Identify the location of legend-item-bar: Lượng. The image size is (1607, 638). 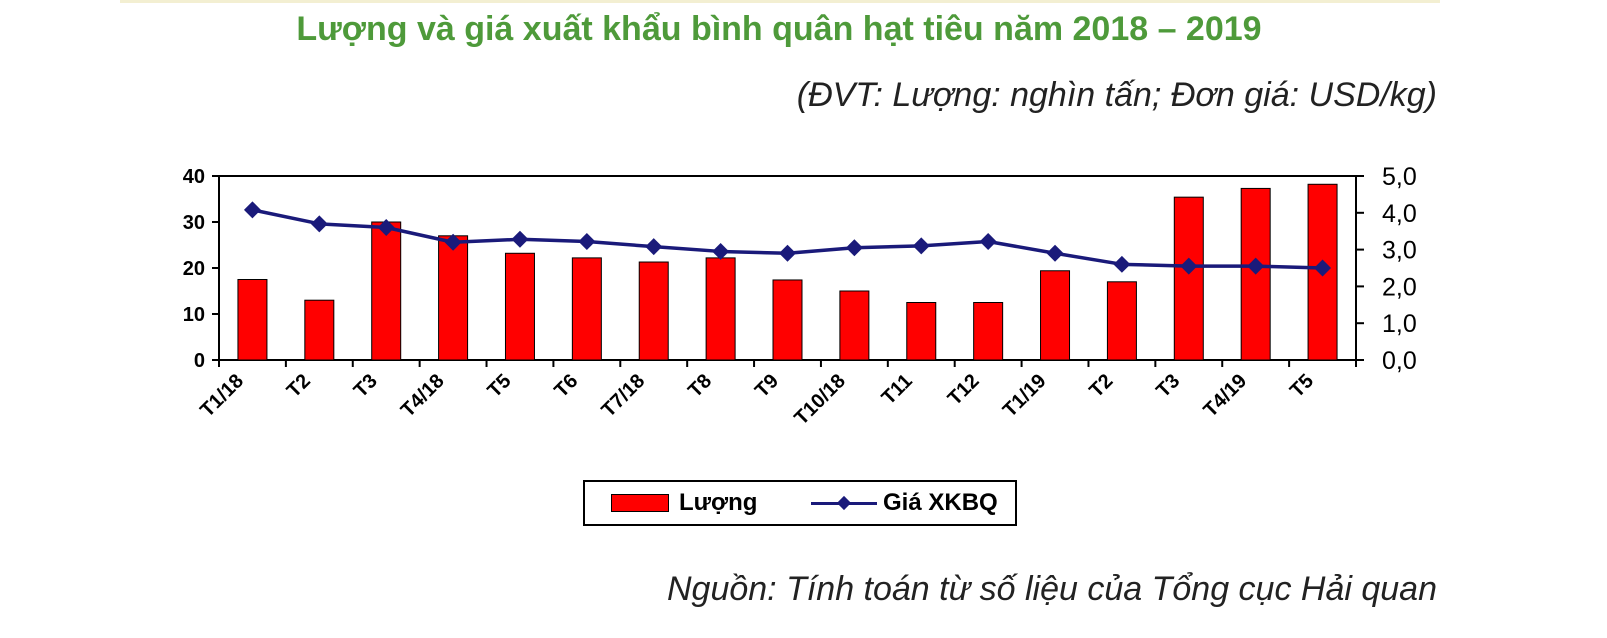
(684, 503).